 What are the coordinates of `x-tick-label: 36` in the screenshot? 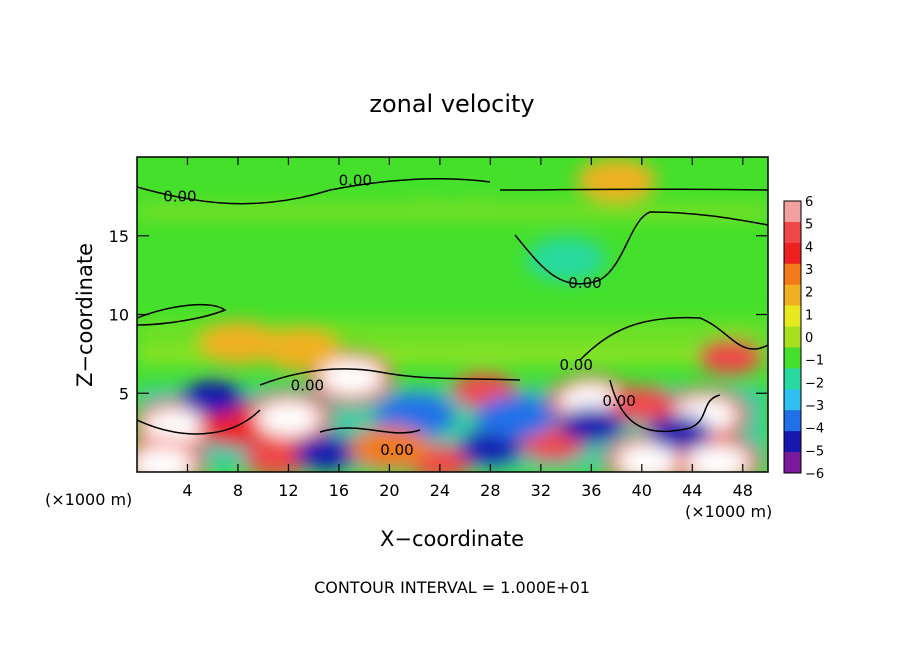 It's located at (591, 490).